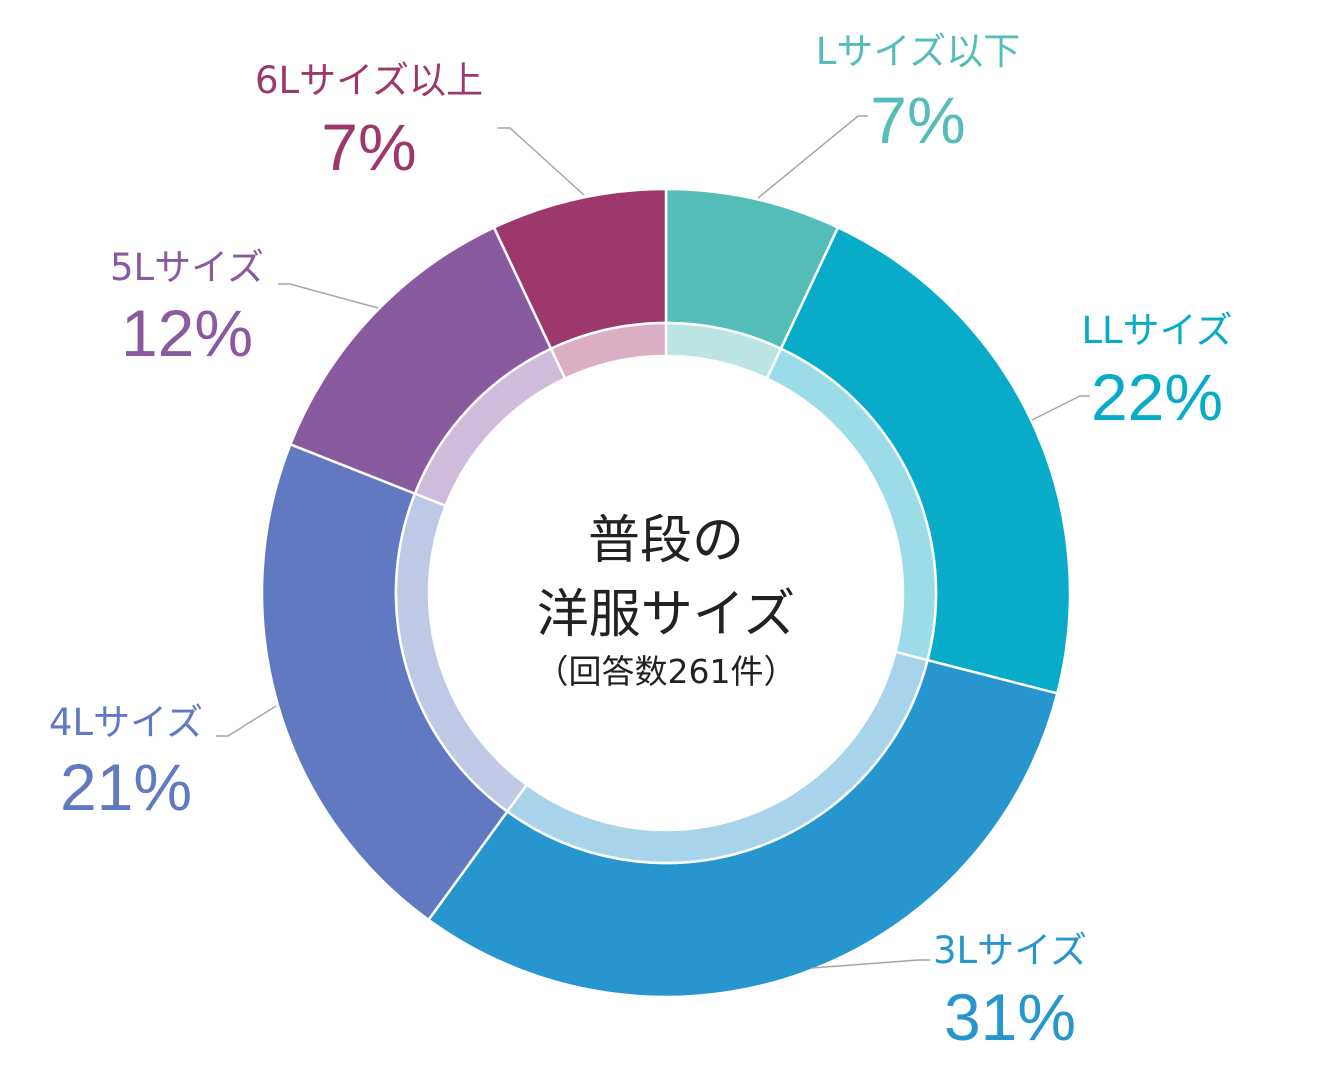 The image size is (1334, 1066). Describe the element at coordinates (541, 161) in the screenshot. I see `leader-line-6l-or-more` at that location.